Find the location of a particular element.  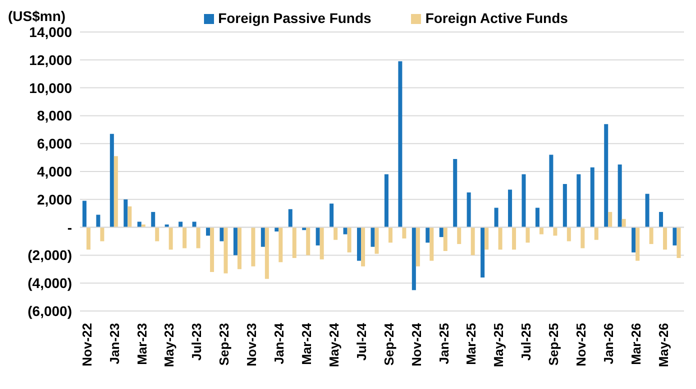

legend-label: Foreign Active Funds is located at coordinates (496, 18).